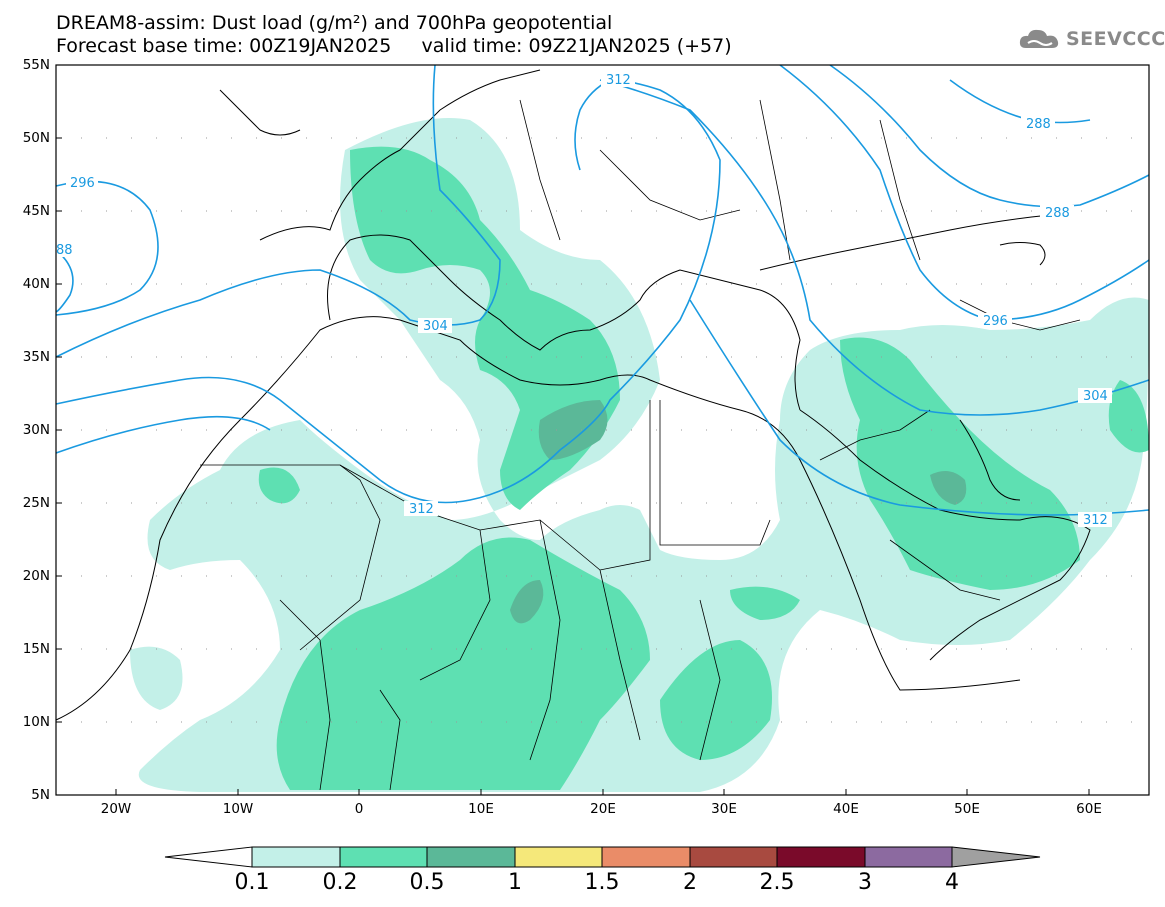 This screenshot has width=1165, height=907. I want to click on lat-label: 40N, so click(36, 284).